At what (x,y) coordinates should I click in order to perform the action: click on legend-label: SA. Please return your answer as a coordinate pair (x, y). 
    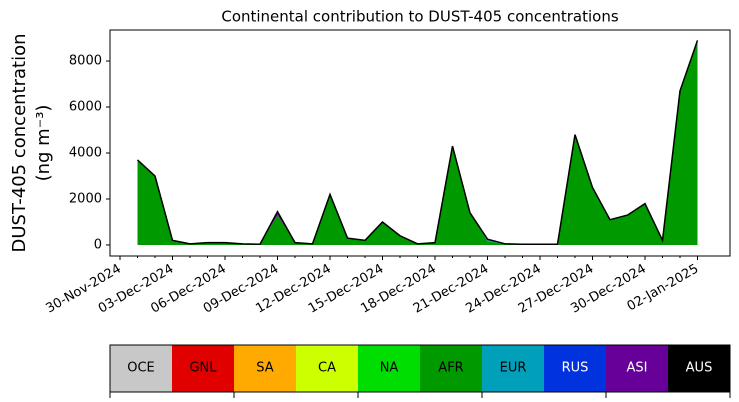
    Looking at the image, I should click on (264, 368).